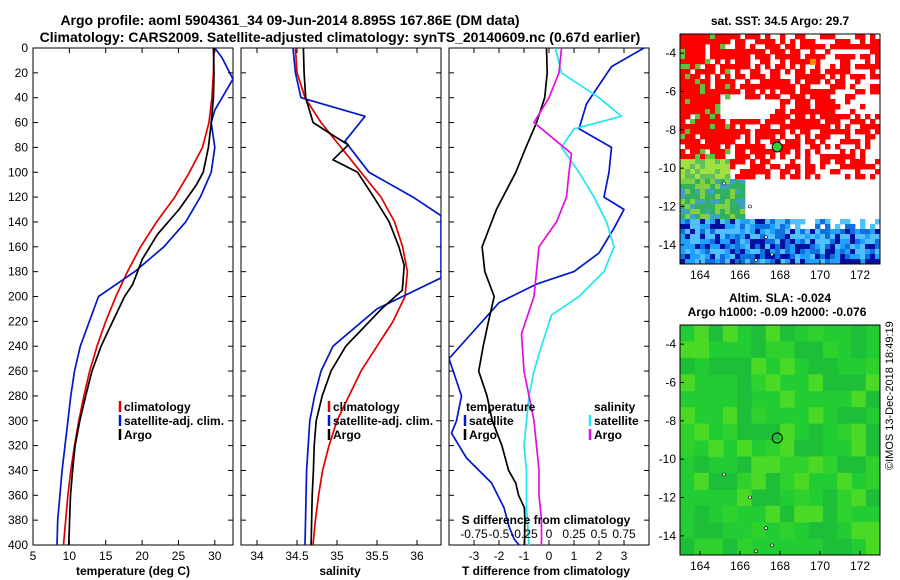  What do you see at coordinates (18, 321) in the screenshot?
I see `y-tick-label: 220` at bounding box center [18, 321].